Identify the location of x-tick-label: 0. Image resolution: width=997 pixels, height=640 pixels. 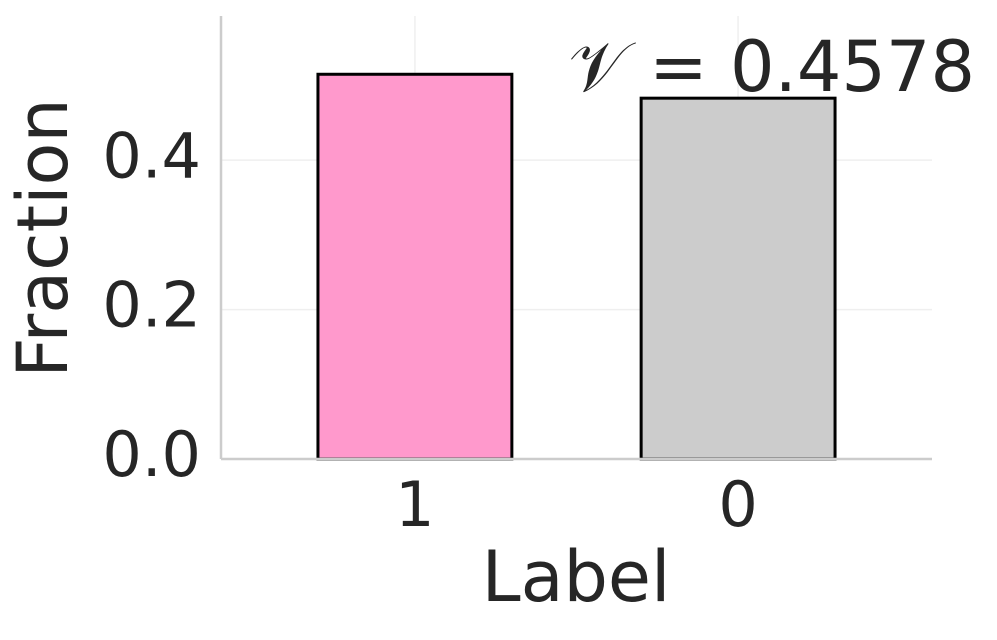
(737, 504).